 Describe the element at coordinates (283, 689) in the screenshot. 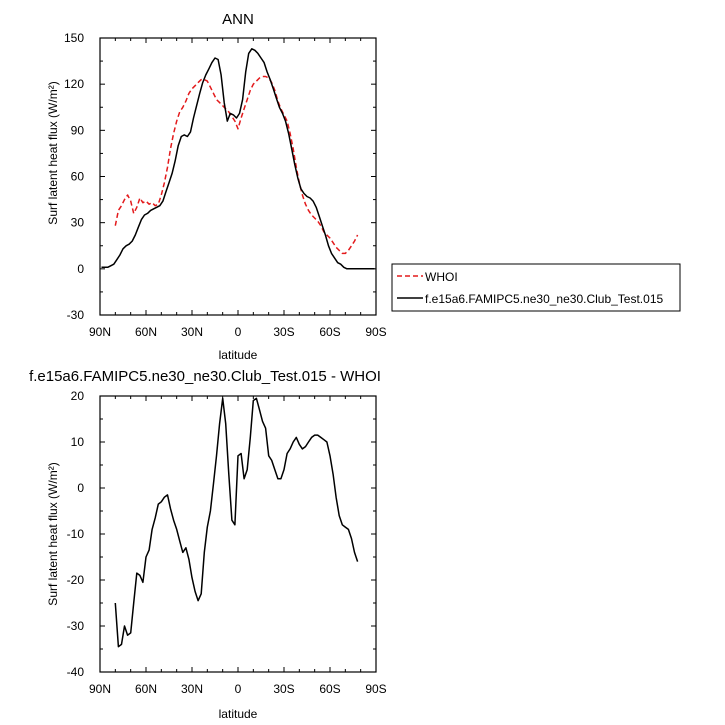

I see `bottom-x-tick-label: 30S` at that location.